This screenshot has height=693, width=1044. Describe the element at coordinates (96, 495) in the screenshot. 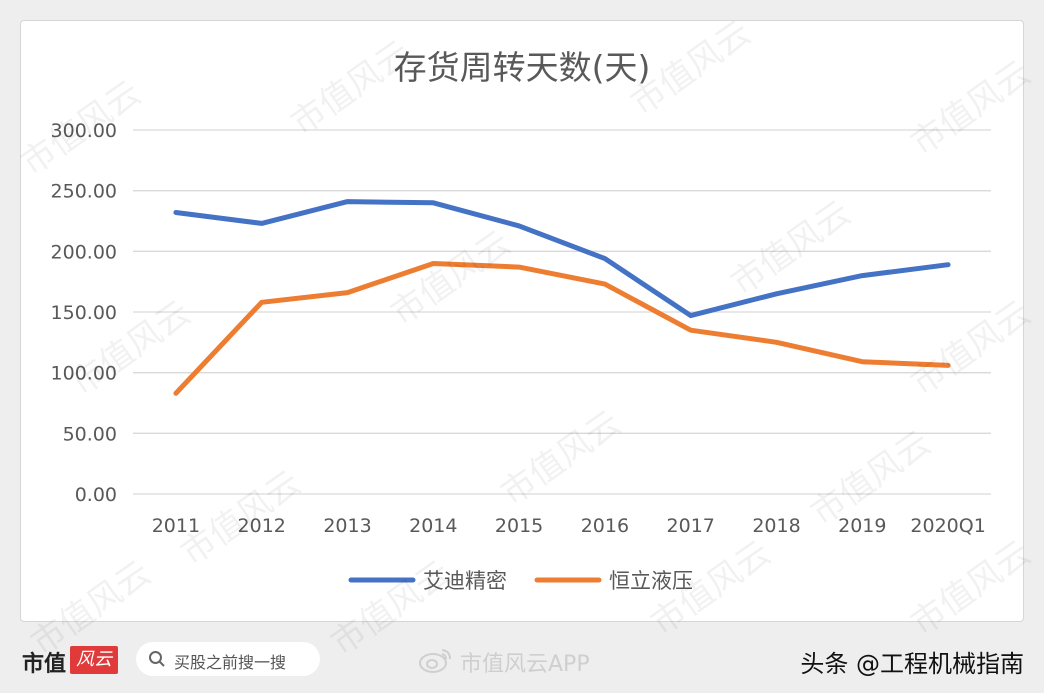

I see `y-tick-label: 0.00` at that location.